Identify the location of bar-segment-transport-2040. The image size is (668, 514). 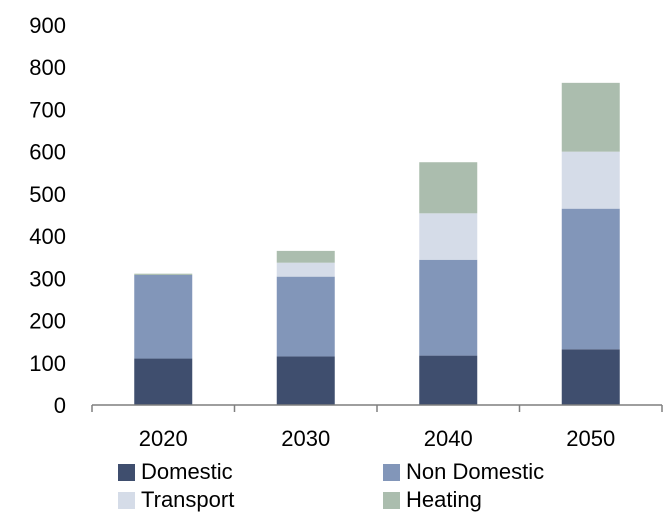
(448, 236).